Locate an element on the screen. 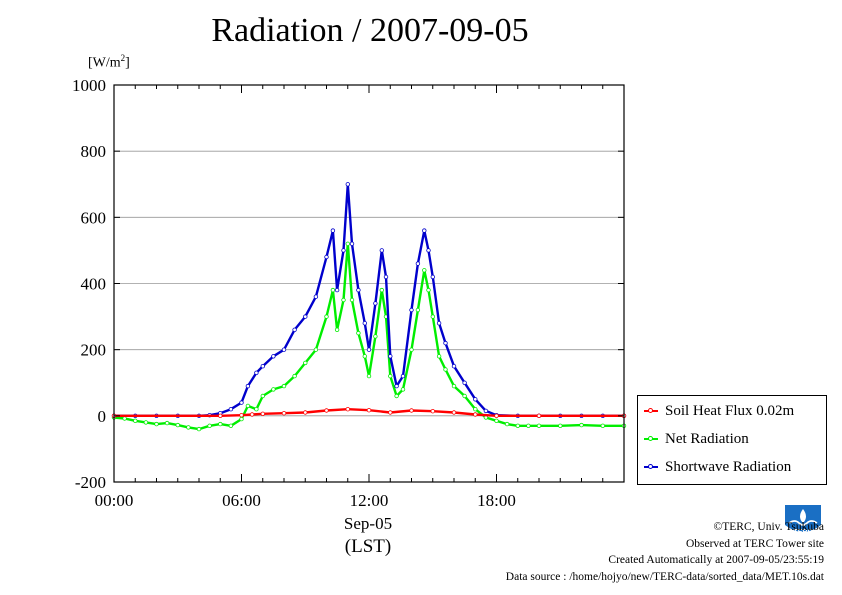 The height and width of the screenshot is (595, 842). legend-item-shortwave-radiation: Shortwave Radiation is located at coordinates (717, 467).